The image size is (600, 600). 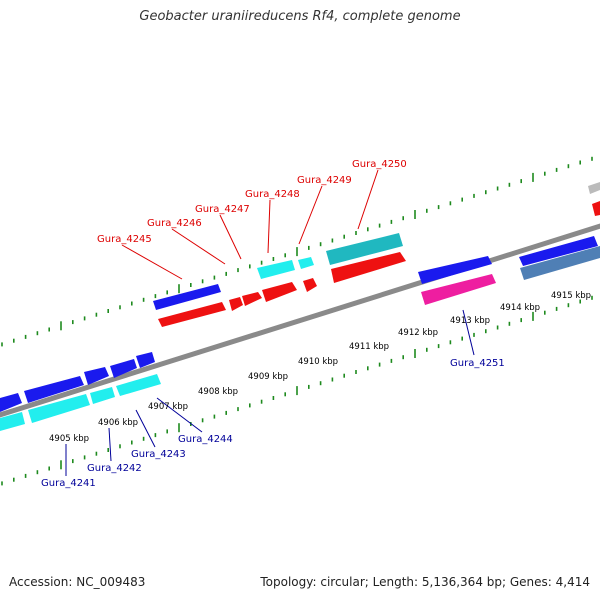 I want to click on kbp-label: 4910 kbp, so click(x=318, y=362).